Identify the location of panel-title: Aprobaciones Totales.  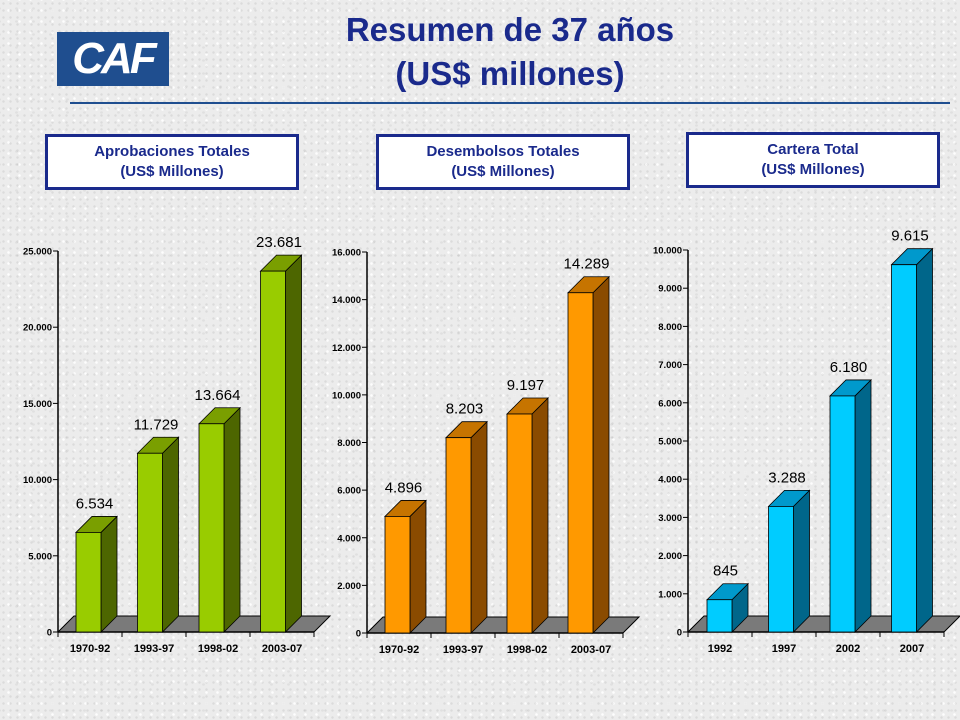
(172, 151).